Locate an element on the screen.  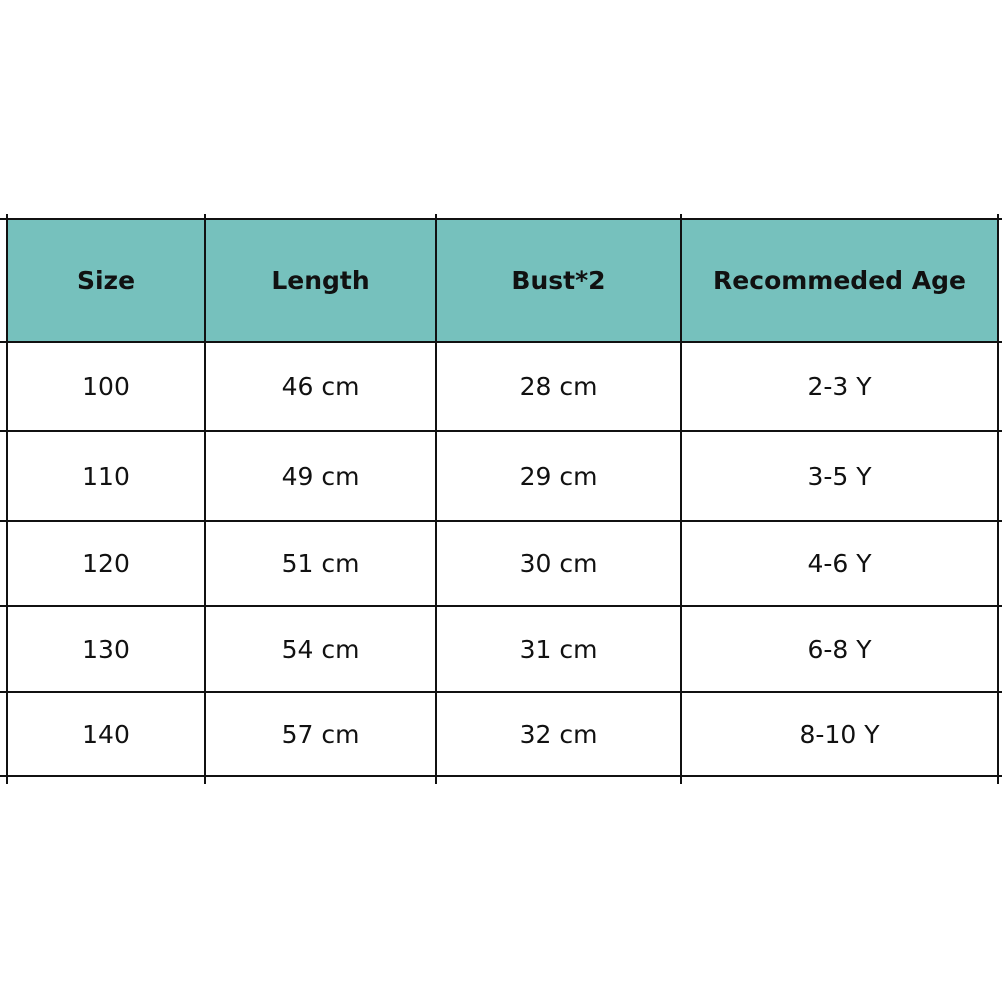
table-cell: 140 is located at coordinates (106, 734).